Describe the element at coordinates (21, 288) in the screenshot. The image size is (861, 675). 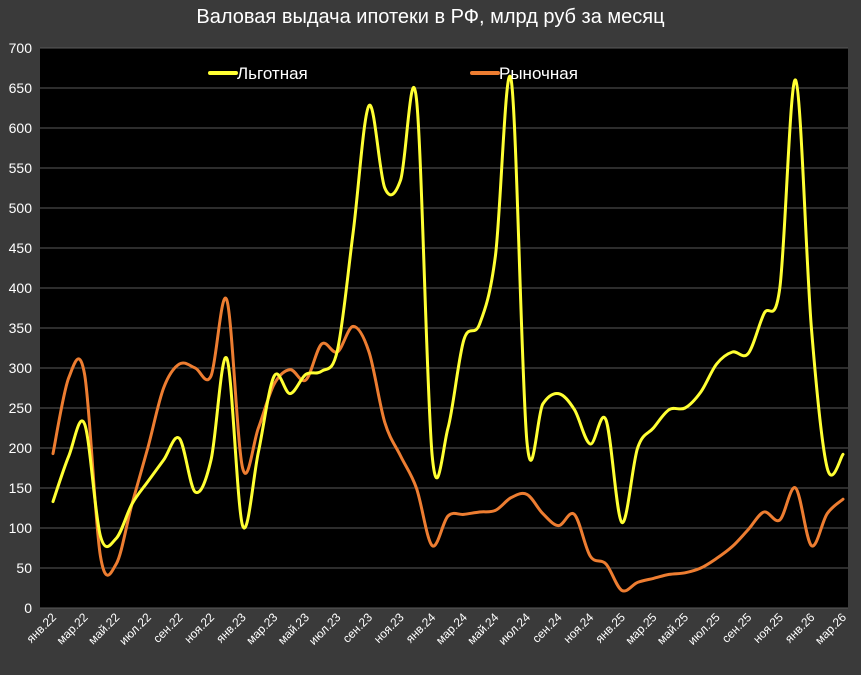
I see `y-tick-label: 400` at that location.